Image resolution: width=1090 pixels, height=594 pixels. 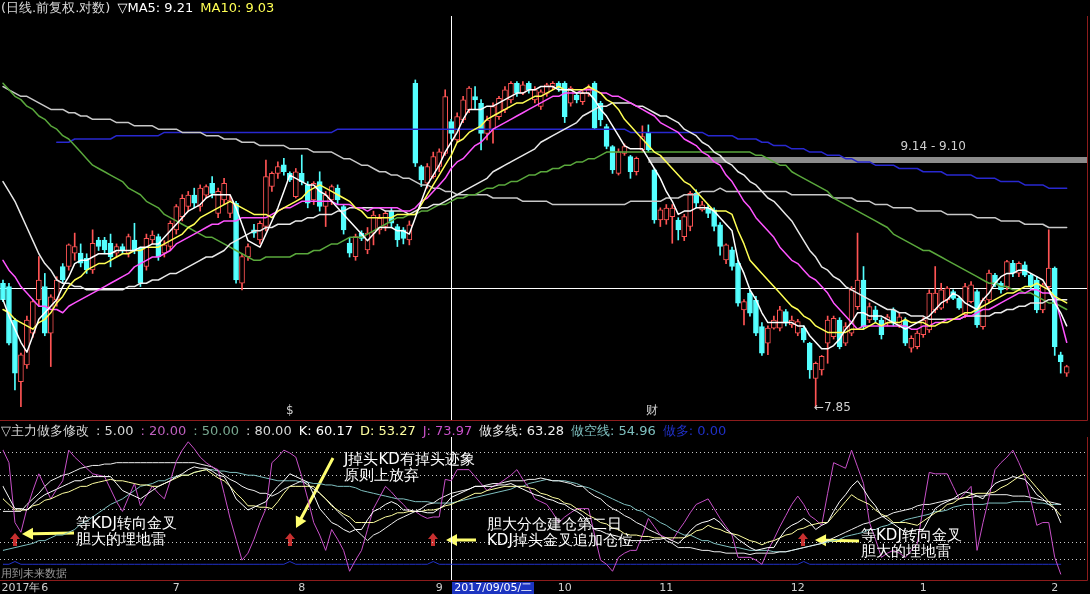 What do you see at coordinates (832, 407) in the screenshot?
I see `annotation: ←7.85` at bounding box center [832, 407].